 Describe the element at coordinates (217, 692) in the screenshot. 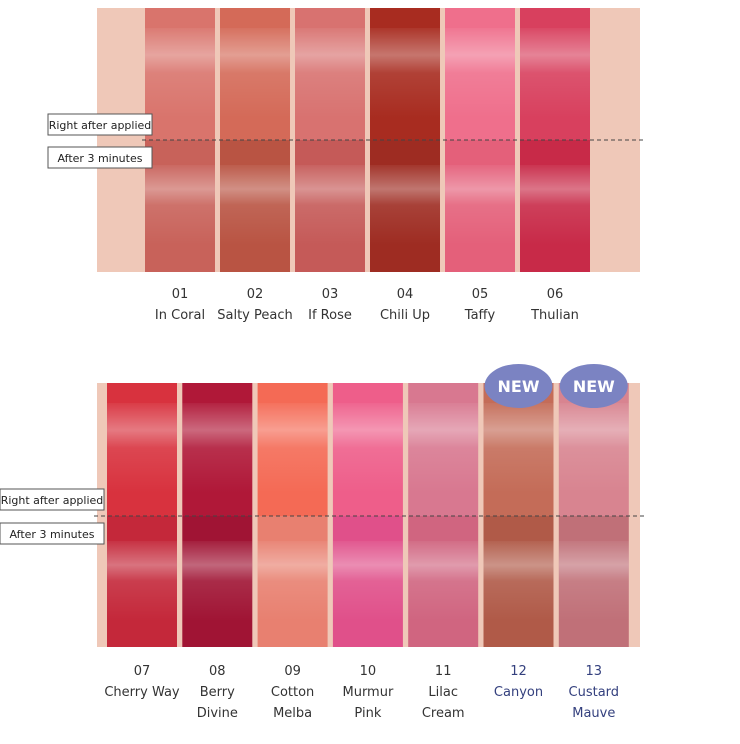

I see `swatch-name: Berry` at that location.